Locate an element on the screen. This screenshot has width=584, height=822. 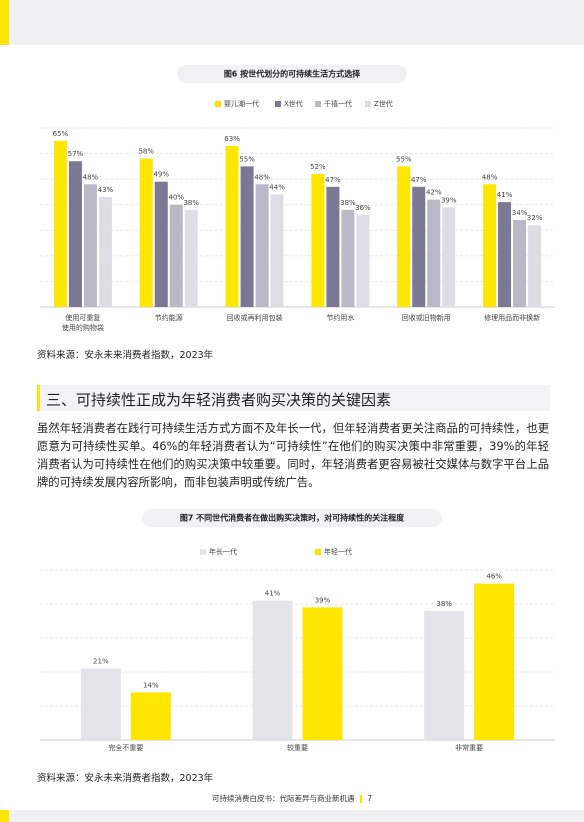
value-label: 57% is located at coordinates (76, 154).